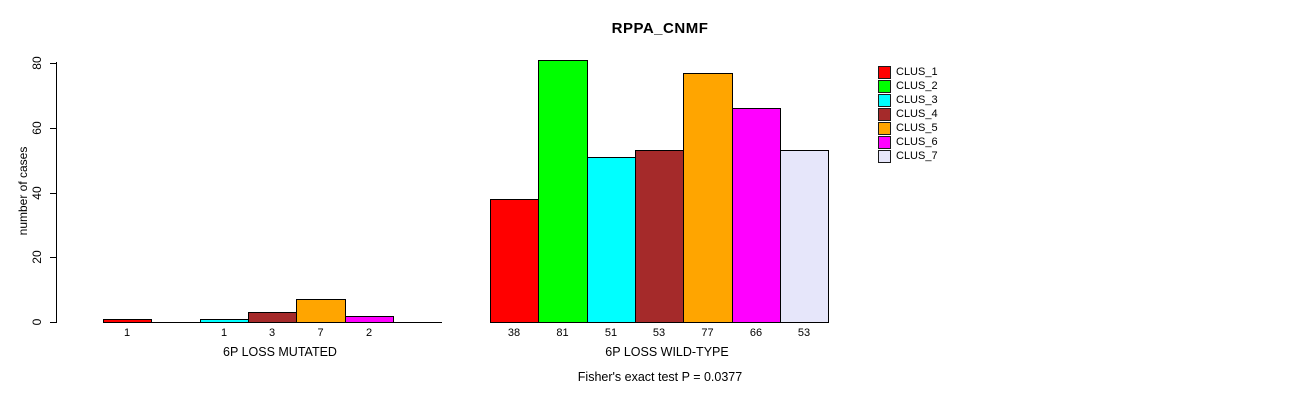 This screenshot has width=1290, height=400. I want to click on legend-label: CLUS_5, so click(917, 128).